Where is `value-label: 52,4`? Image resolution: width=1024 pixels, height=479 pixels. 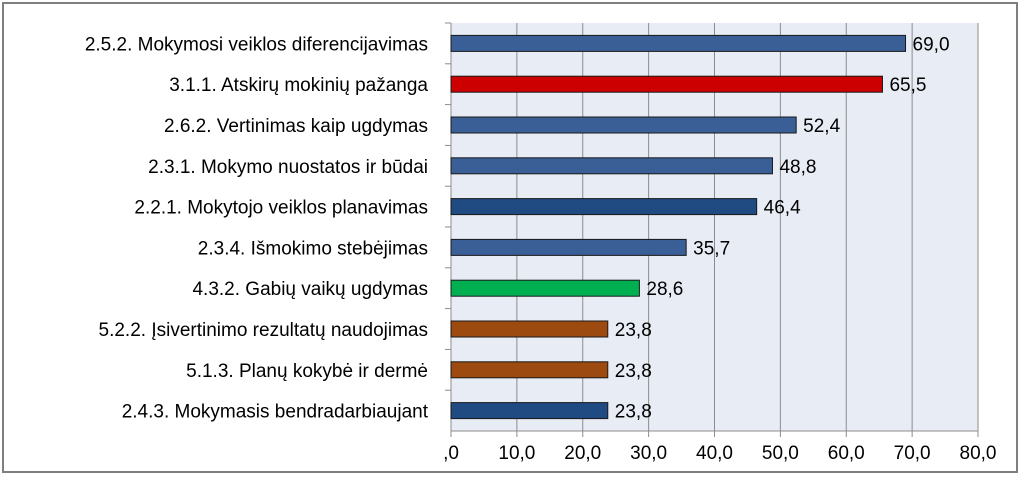 value-label: 52,4 is located at coordinates (821, 126).